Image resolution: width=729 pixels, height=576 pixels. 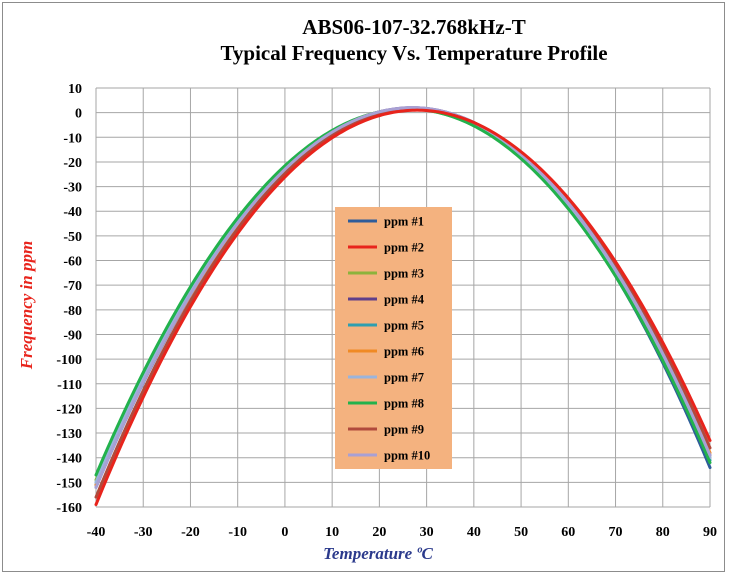 I want to click on x-tick-label: 90, so click(x=710, y=532).